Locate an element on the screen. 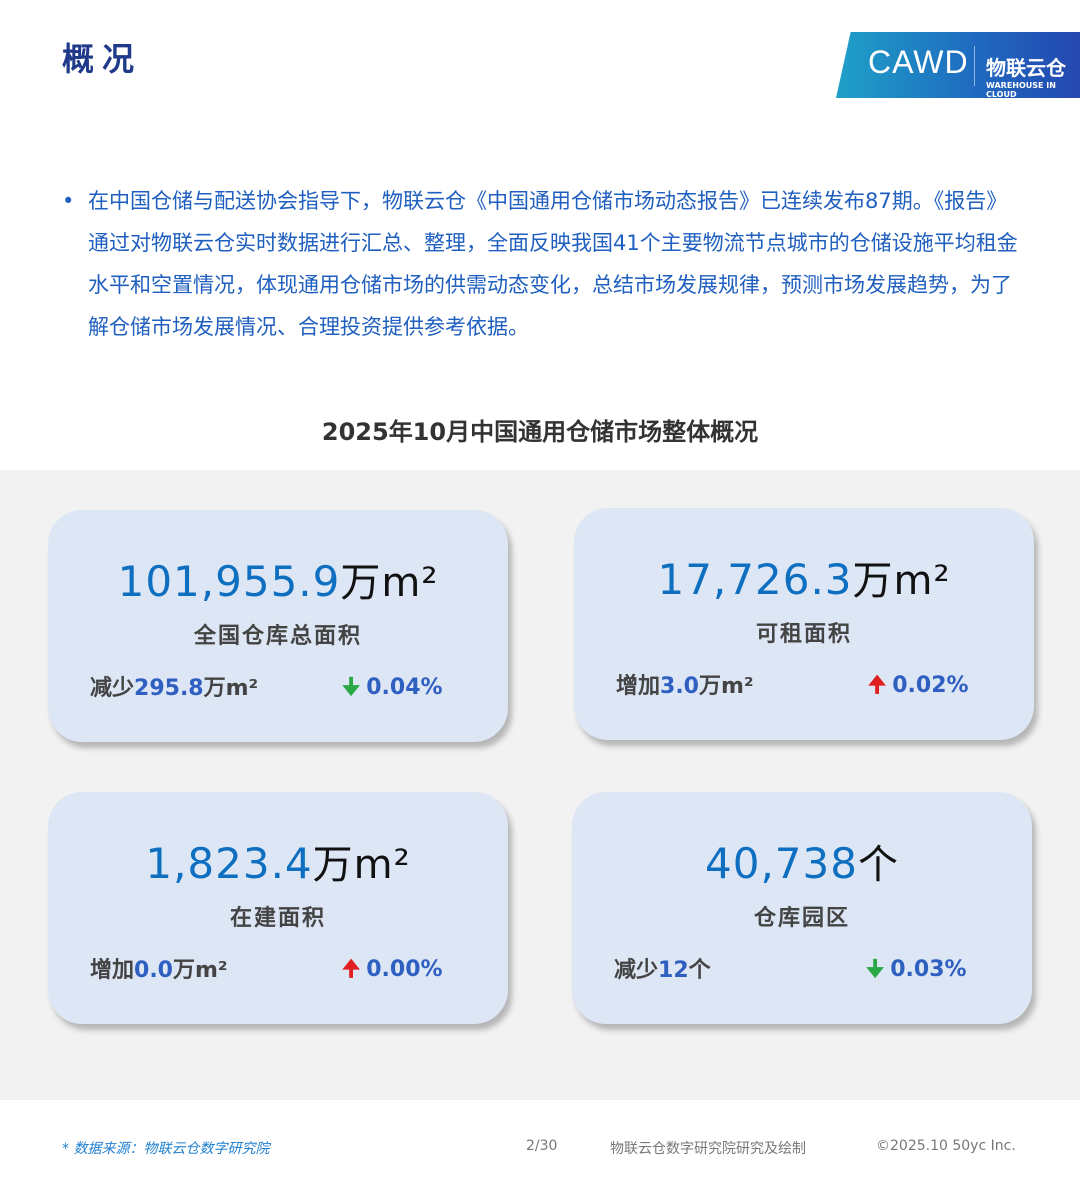  stat-change: 增加0.0万m² is located at coordinates (159, 968).